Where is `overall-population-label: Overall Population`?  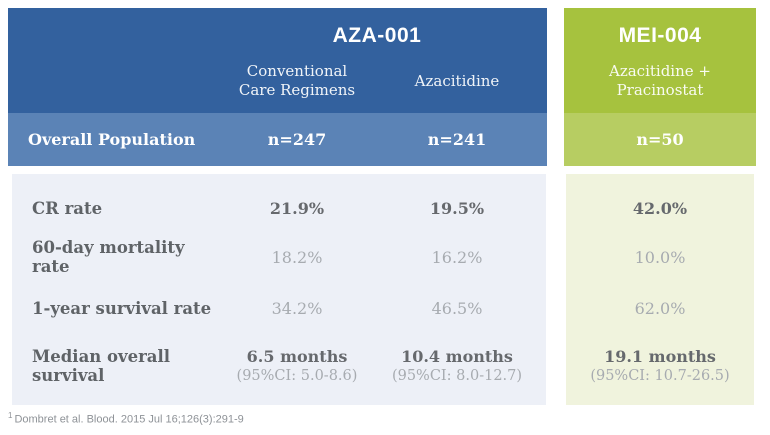
overall-population-label: Overall Population is located at coordinates (112, 139).